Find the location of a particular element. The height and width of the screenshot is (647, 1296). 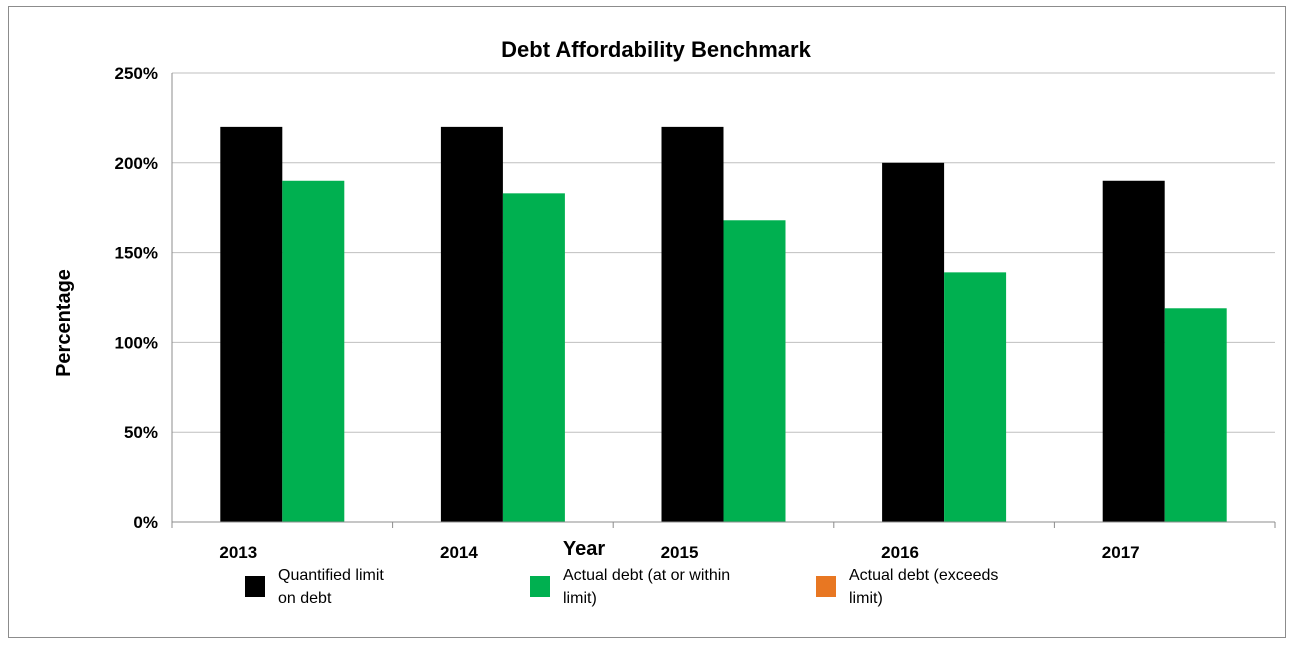

legend-item: Actual debt (exceeds limit) is located at coordinates (907, 587).